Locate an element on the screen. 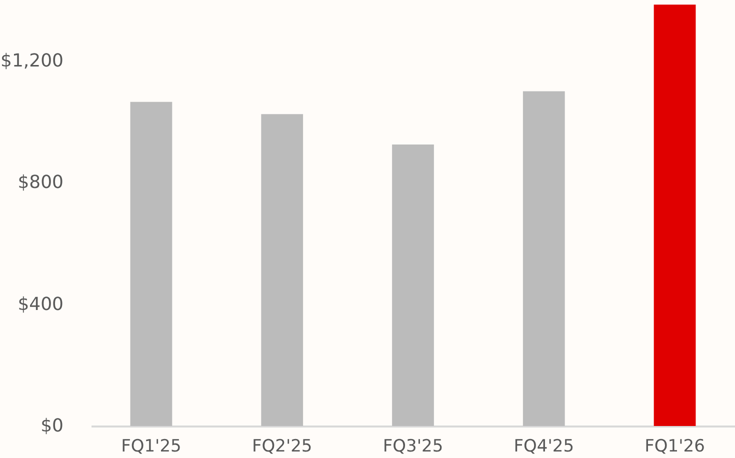 The image size is (735, 458). y-tick-label: $800 is located at coordinates (41, 183).